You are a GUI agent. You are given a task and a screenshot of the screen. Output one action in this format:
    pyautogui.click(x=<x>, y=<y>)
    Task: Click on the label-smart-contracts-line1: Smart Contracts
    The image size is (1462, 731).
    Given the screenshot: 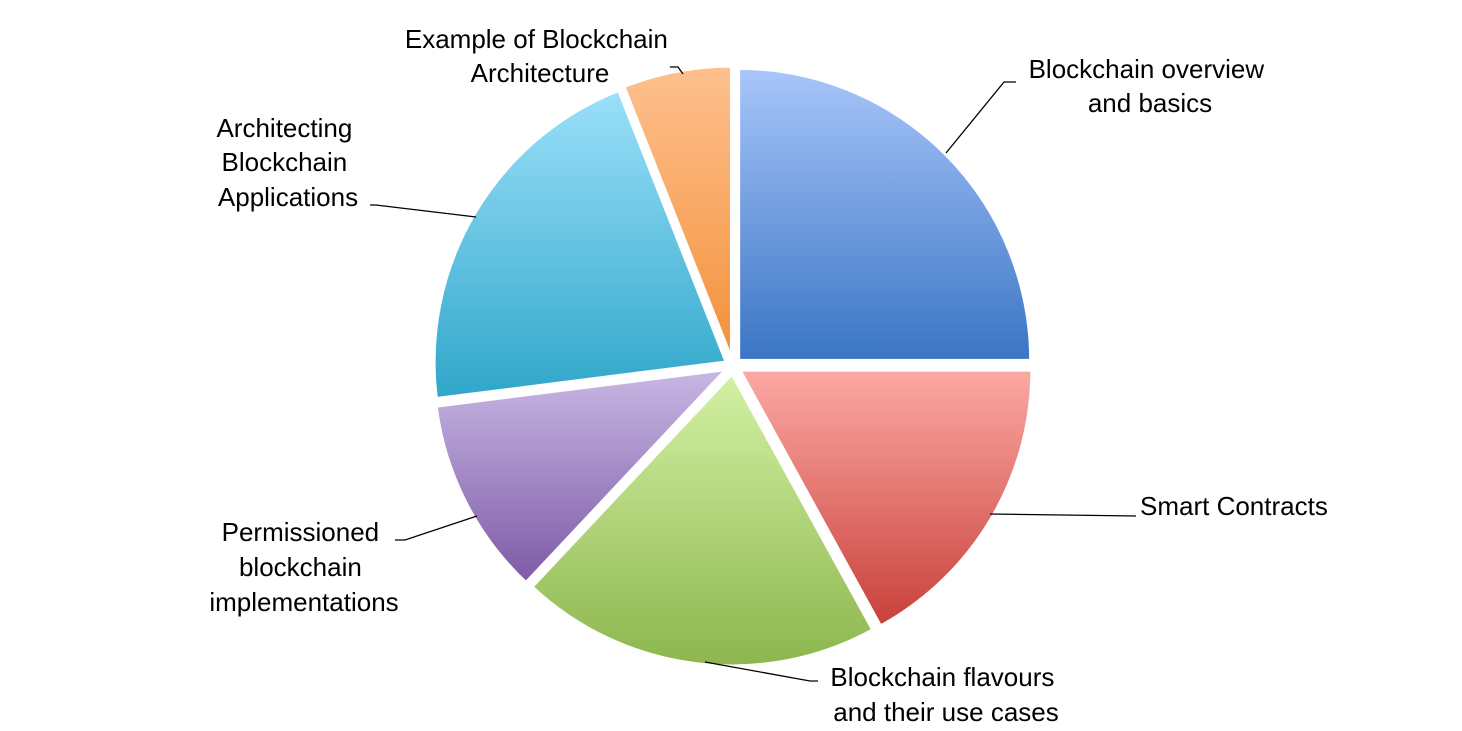 What is the action you would take?
    pyautogui.click(x=1234, y=506)
    